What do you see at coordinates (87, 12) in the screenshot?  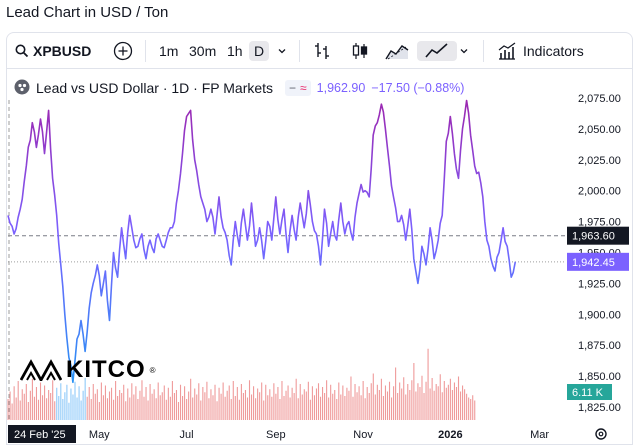 I see `page-title: Lead Chart in USD / Ton` at bounding box center [87, 12].